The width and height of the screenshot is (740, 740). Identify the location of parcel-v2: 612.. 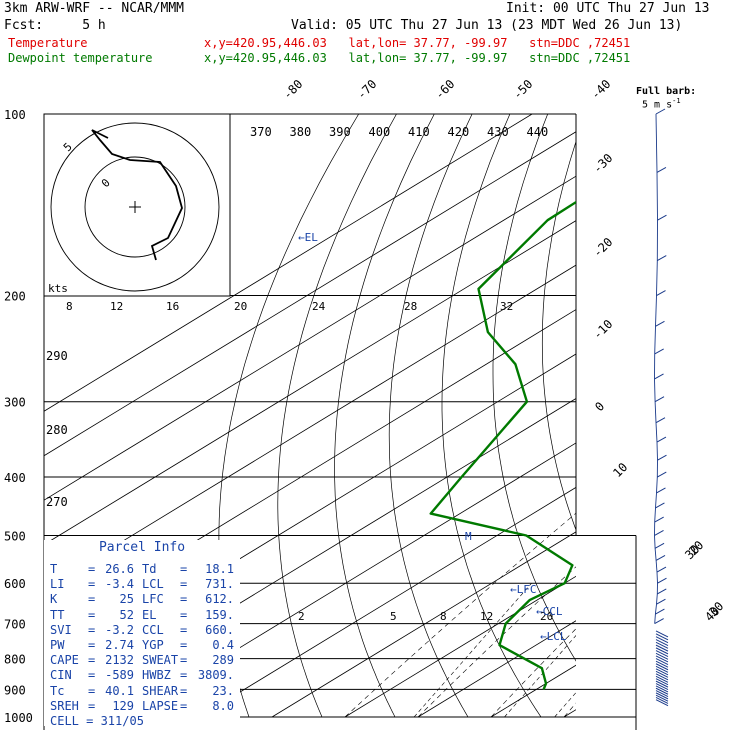
(219, 599).